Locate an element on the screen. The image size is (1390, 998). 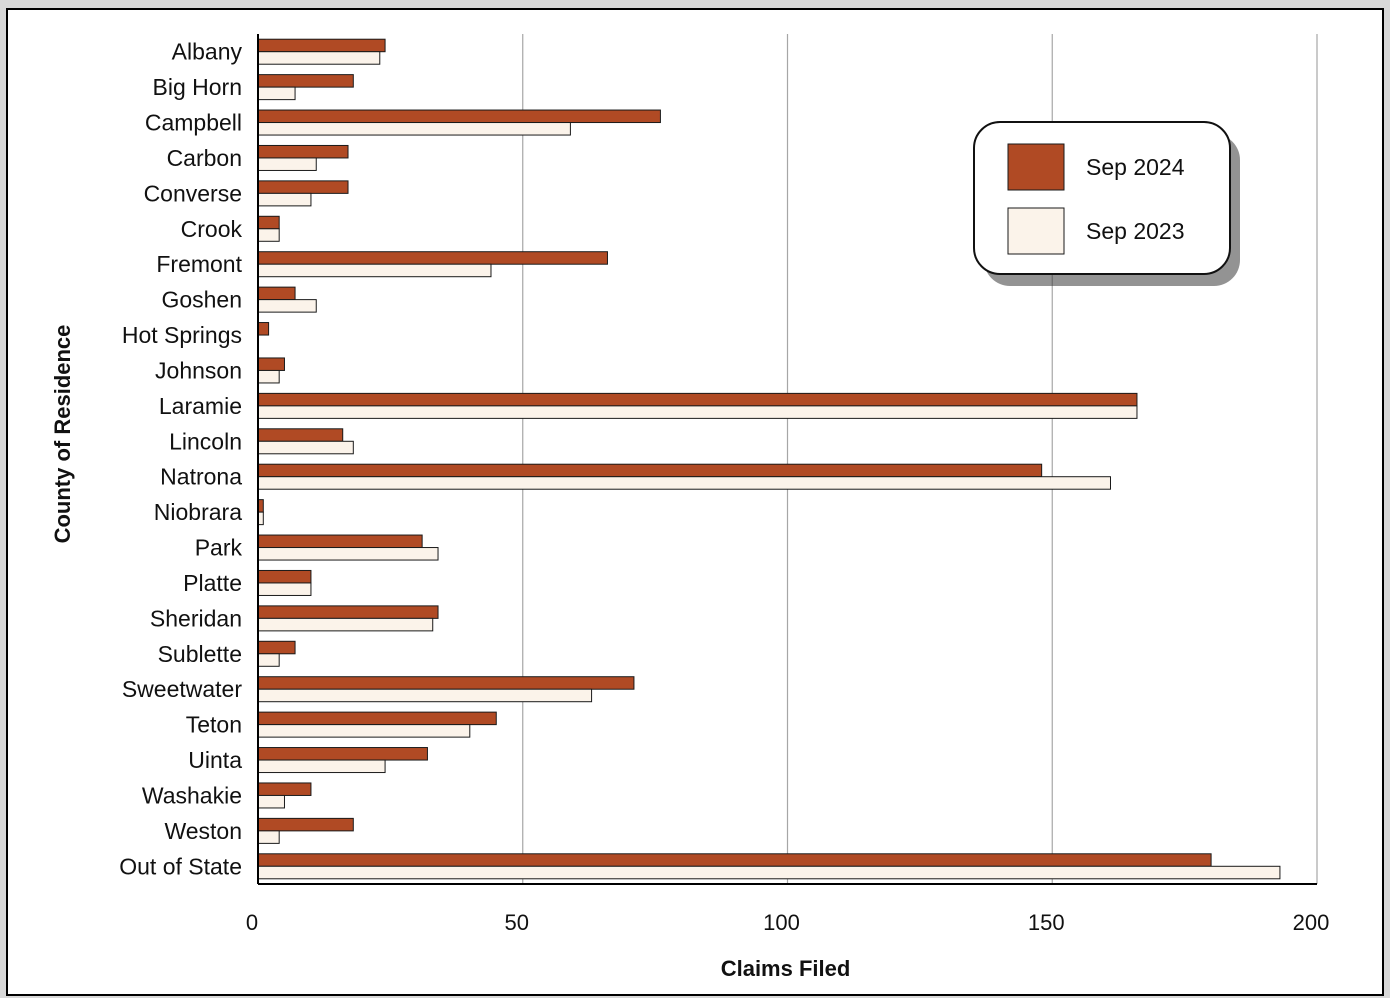
category-label: Carbon is located at coordinates (204, 158).